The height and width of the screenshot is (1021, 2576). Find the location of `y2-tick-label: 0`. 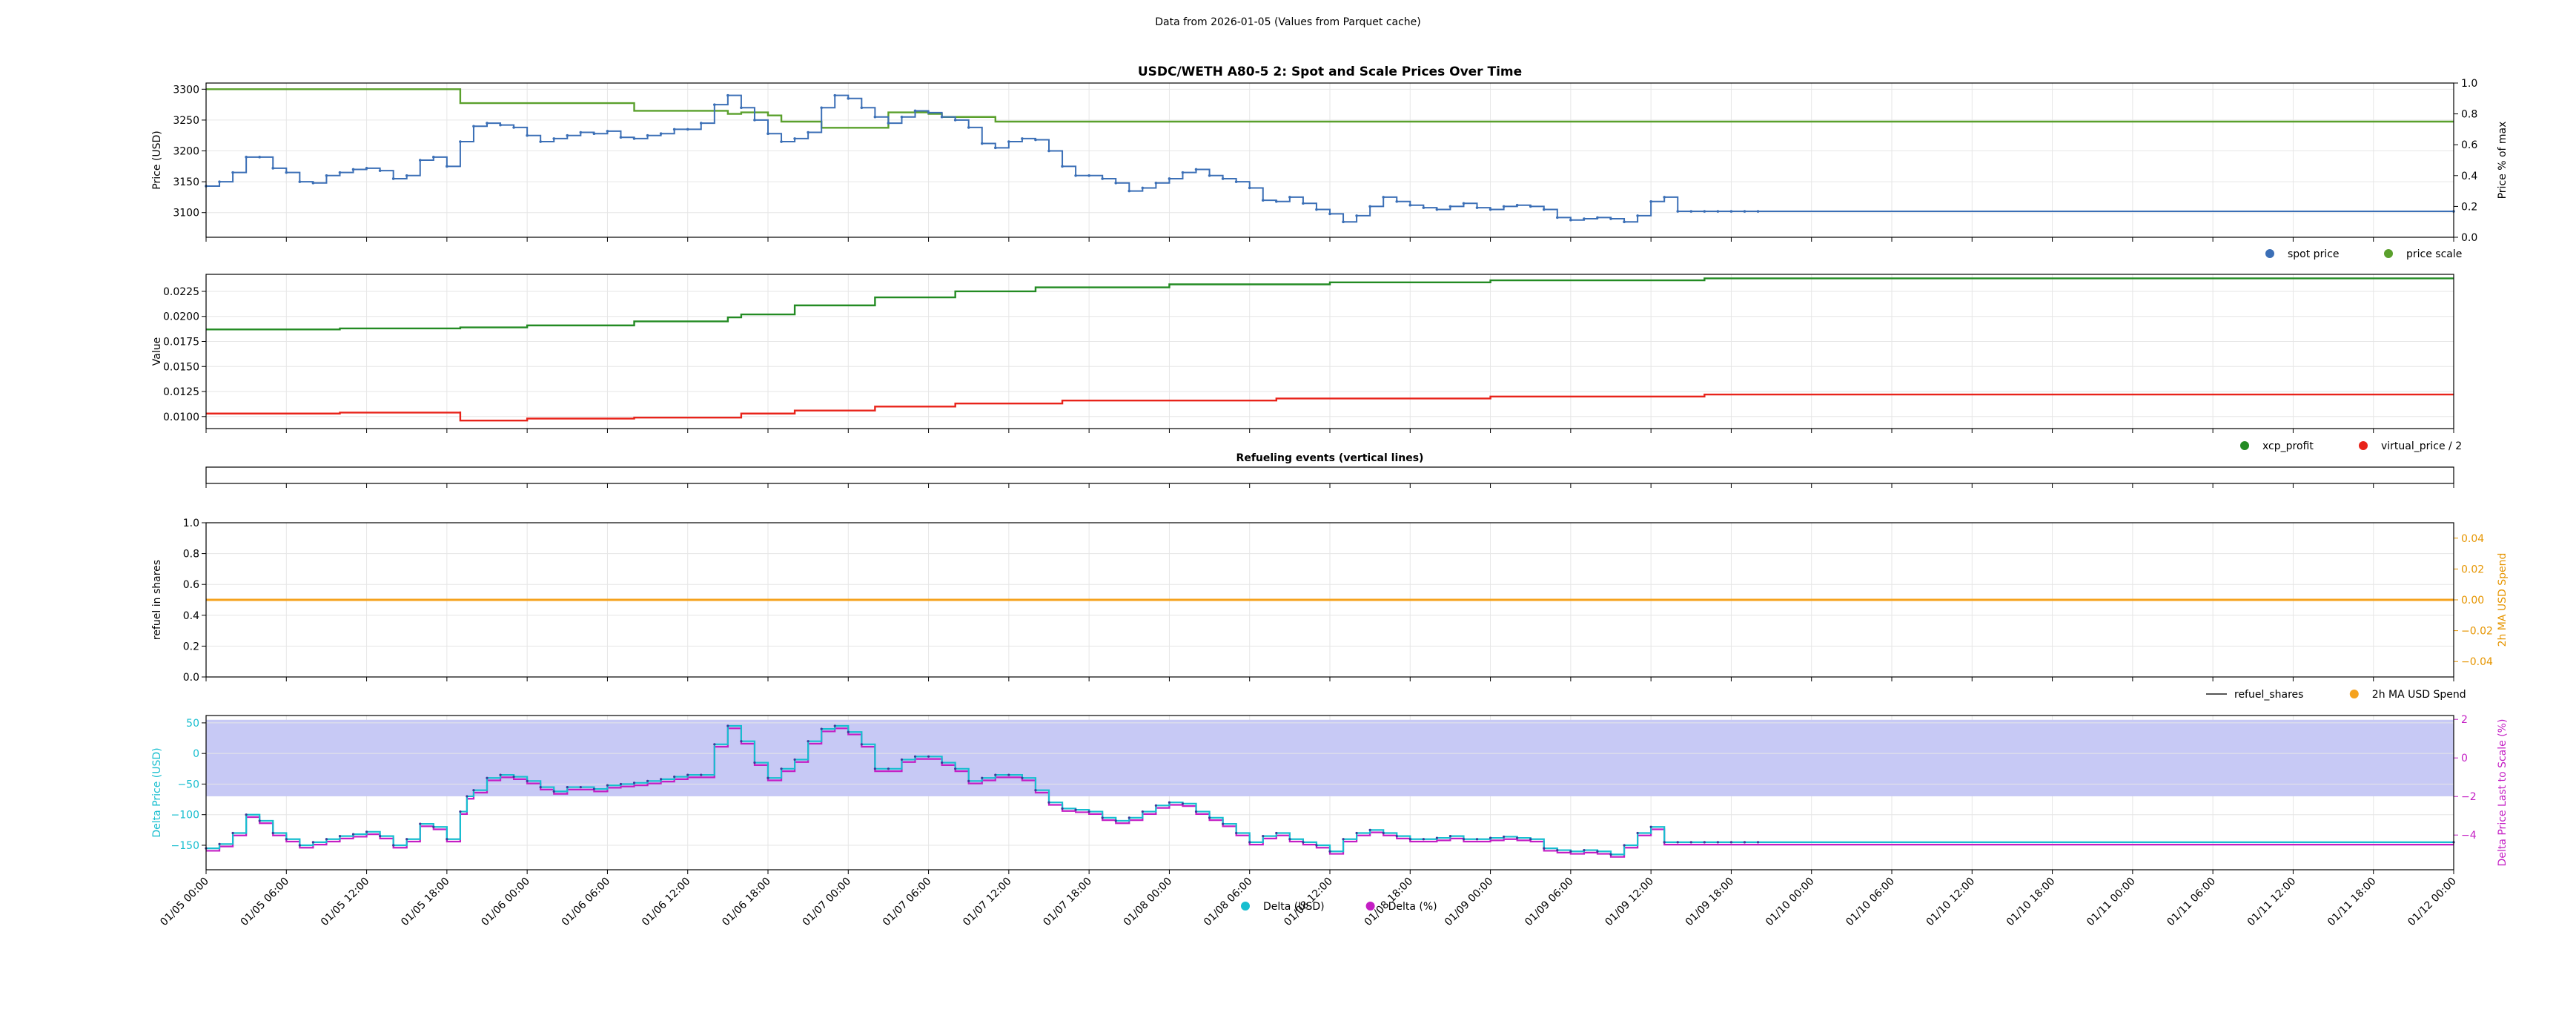

y2-tick-label: 0 is located at coordinates (2464, 758).